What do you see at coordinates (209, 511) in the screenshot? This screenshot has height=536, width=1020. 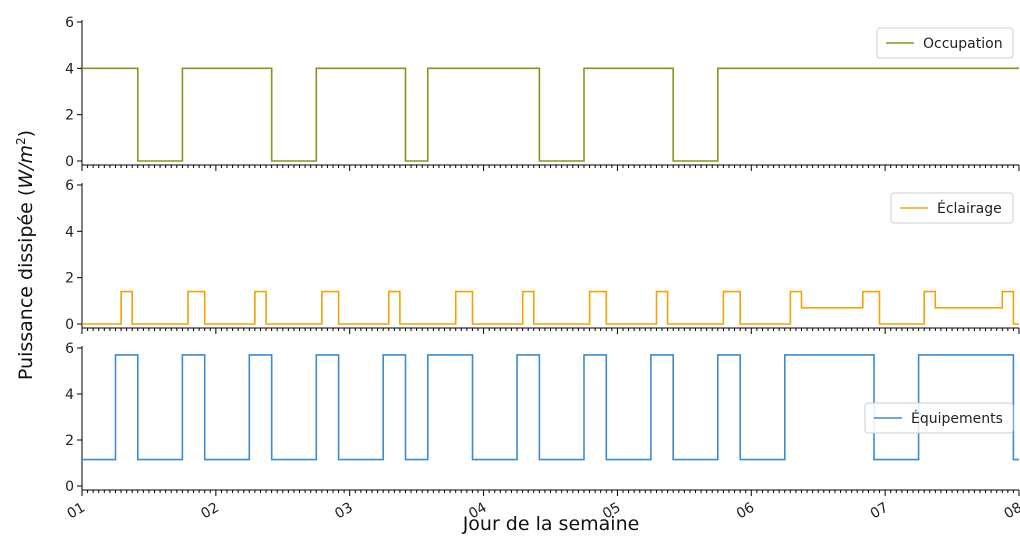 I see `x-tick-label: 02` at bounding box center [209, 511].